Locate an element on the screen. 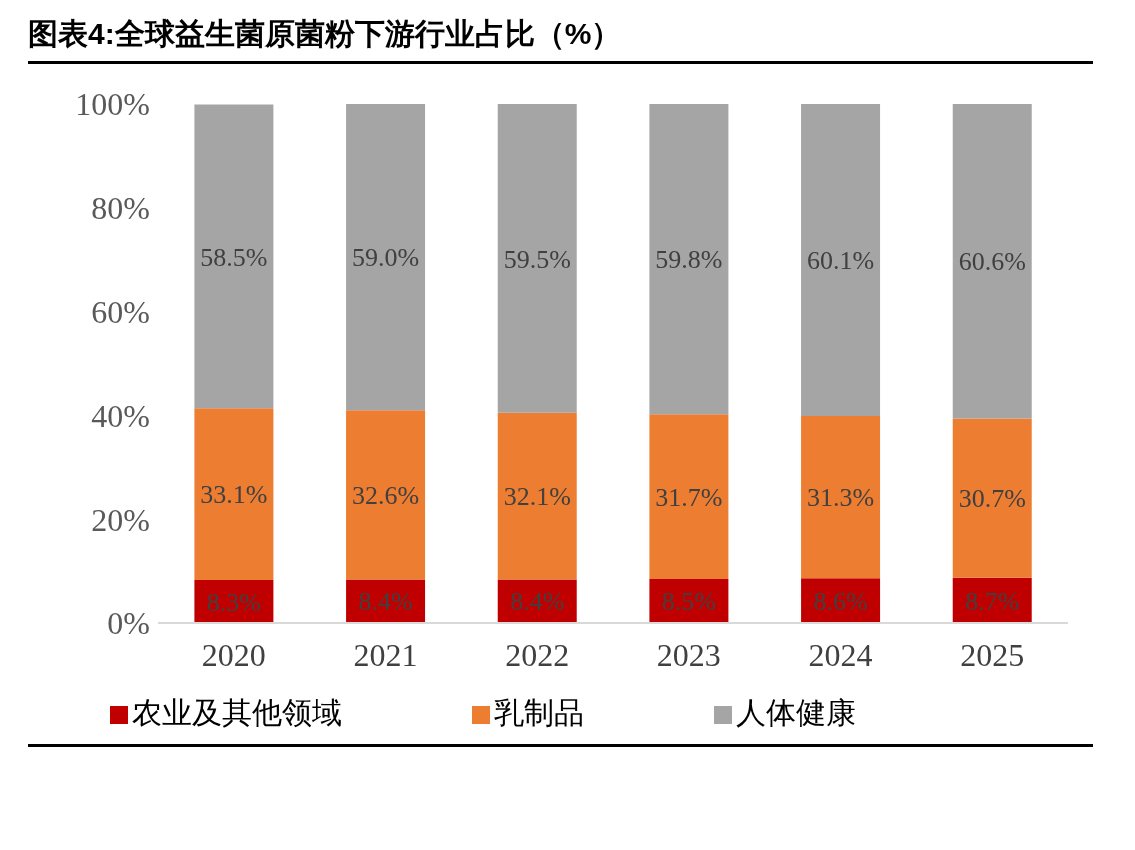 Image resolution: width=1135 pixels, height=850 pixels. data-label: 32.1% is located at coordinates (537, 497).